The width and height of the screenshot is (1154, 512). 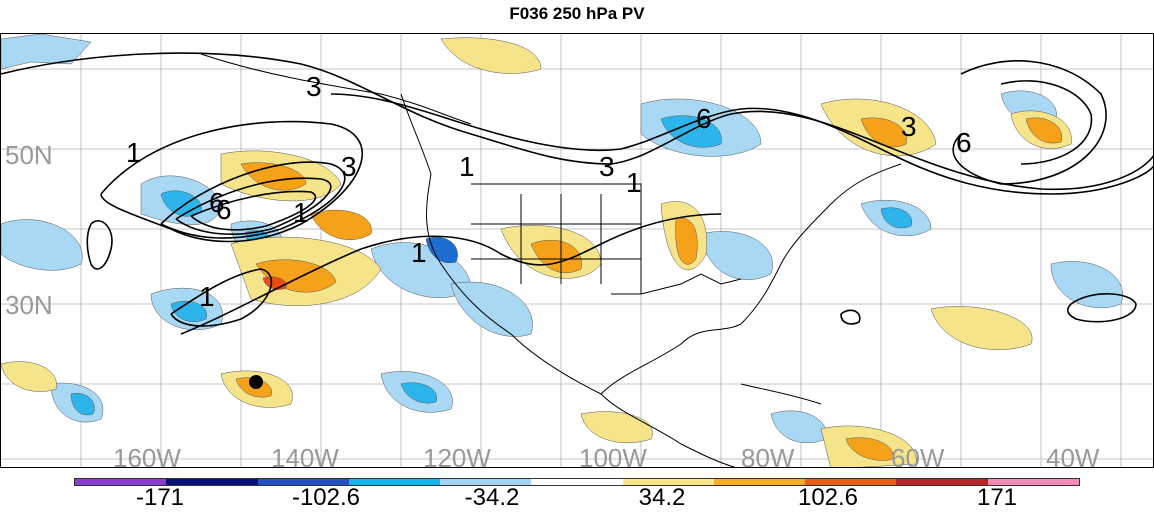 I want to click on lat-label-30n: 30N, so click(x=29, y=305).